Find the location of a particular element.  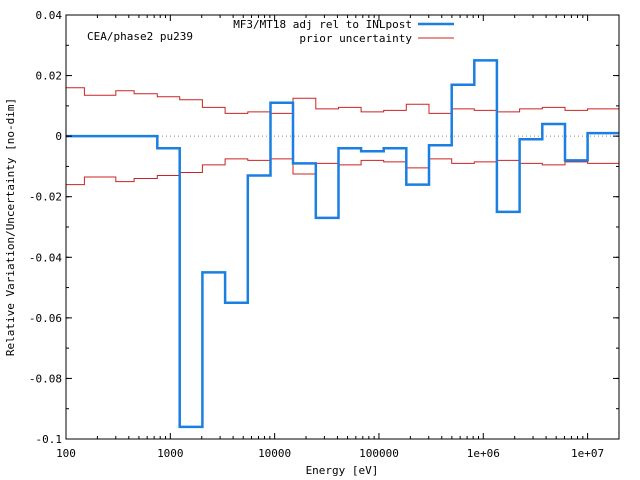

y-axis-label: Relative Variation/Uncertainty [no-dim] is located at coordinates (10, 227).